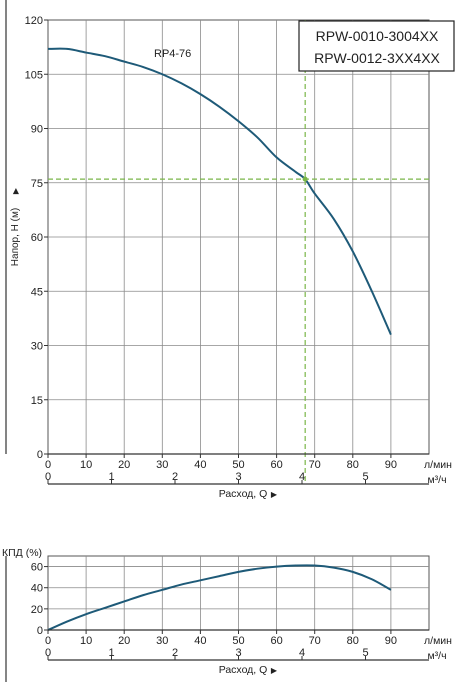  I want to click on series-label: RP4-76, so click(172, 54).